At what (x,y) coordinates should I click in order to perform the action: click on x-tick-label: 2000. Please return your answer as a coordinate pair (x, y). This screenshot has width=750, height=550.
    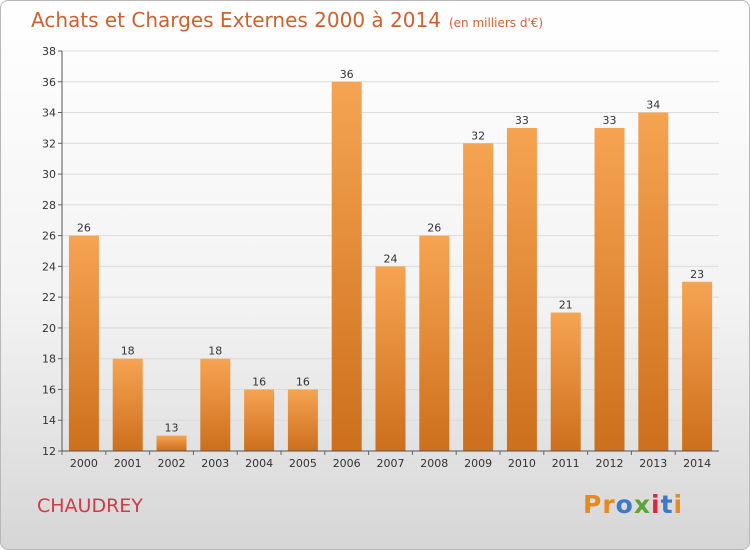
    Looking at the image, I should click on (84, 463).